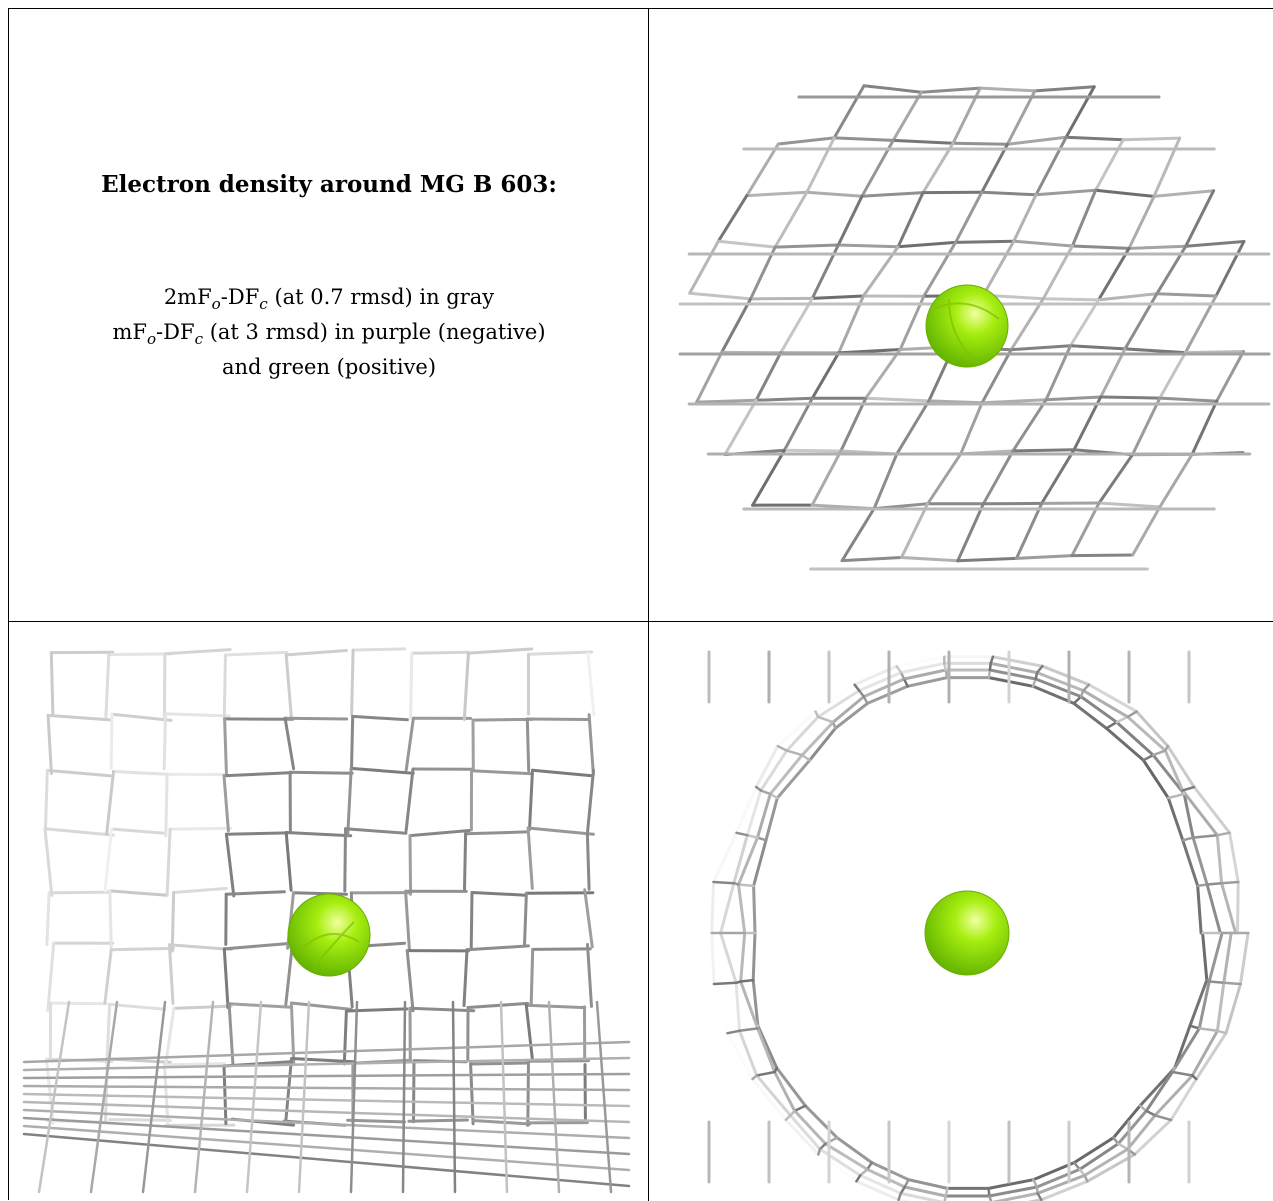  I want to click on caption-line-positive: and green (positive), so click(329, 367).